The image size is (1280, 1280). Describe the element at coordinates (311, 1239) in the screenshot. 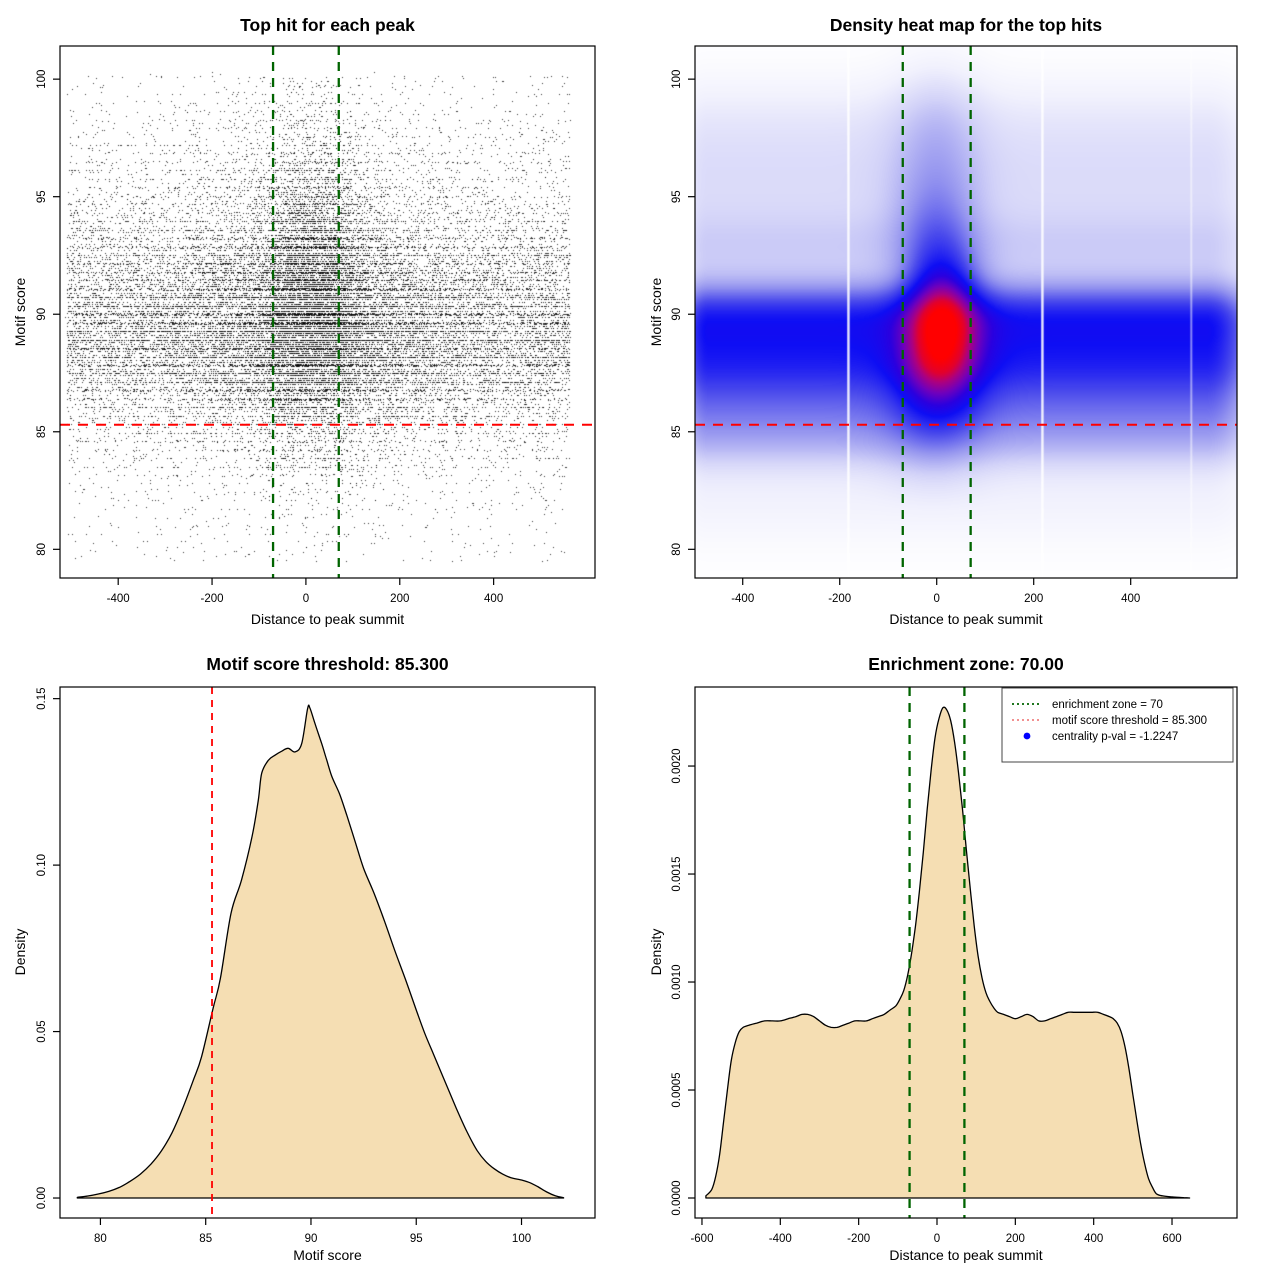

I see `x-tick-label: 90` at that location.